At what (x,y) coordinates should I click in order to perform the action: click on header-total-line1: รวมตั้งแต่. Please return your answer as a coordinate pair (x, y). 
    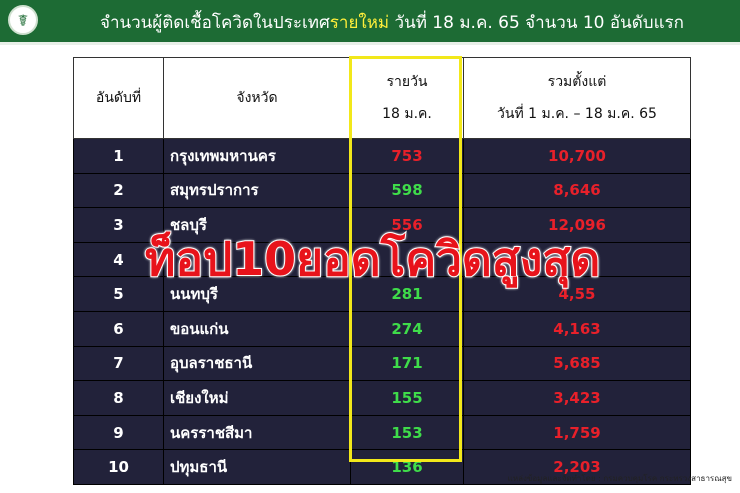
    Looking at the image, I should click on (577, 82).